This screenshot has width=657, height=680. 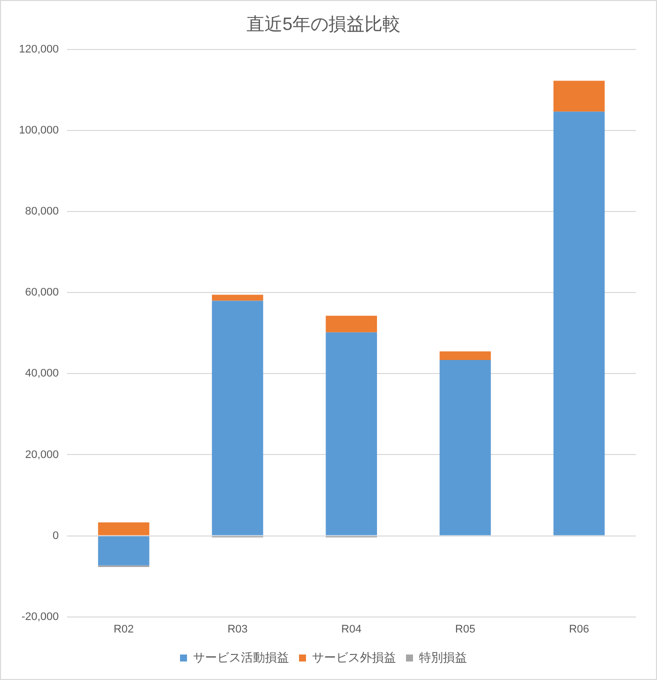 What do you see at coordinates (241, 657) in the screenshot?
I see `legend-label: サービス活動損益` at bounding box center [241, 657].